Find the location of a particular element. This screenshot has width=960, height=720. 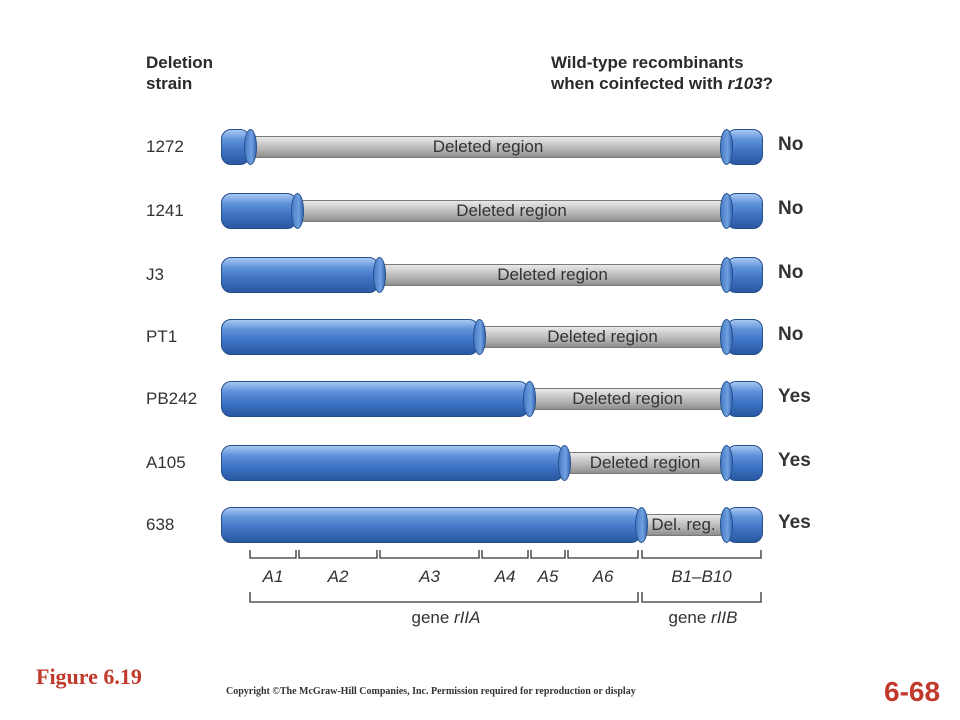

header-right-line2-strain: r103 is located at coordinates (745, 83).